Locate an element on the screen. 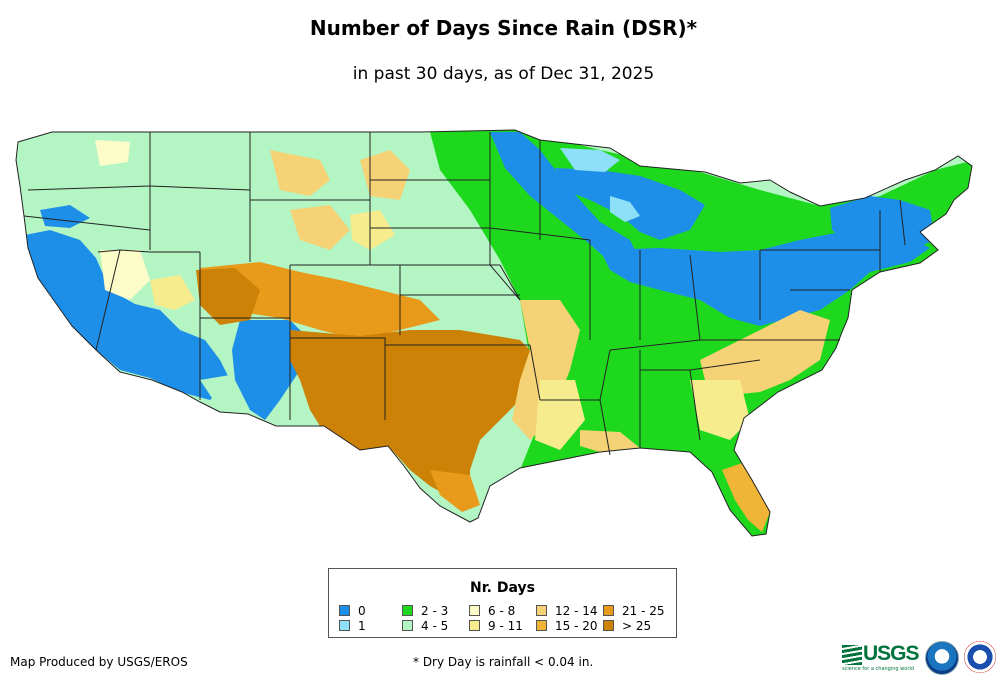 This screenshot has height=691, width=1007. legend-item-9-11: 9 - 11 is located at coordinates (496, 626).